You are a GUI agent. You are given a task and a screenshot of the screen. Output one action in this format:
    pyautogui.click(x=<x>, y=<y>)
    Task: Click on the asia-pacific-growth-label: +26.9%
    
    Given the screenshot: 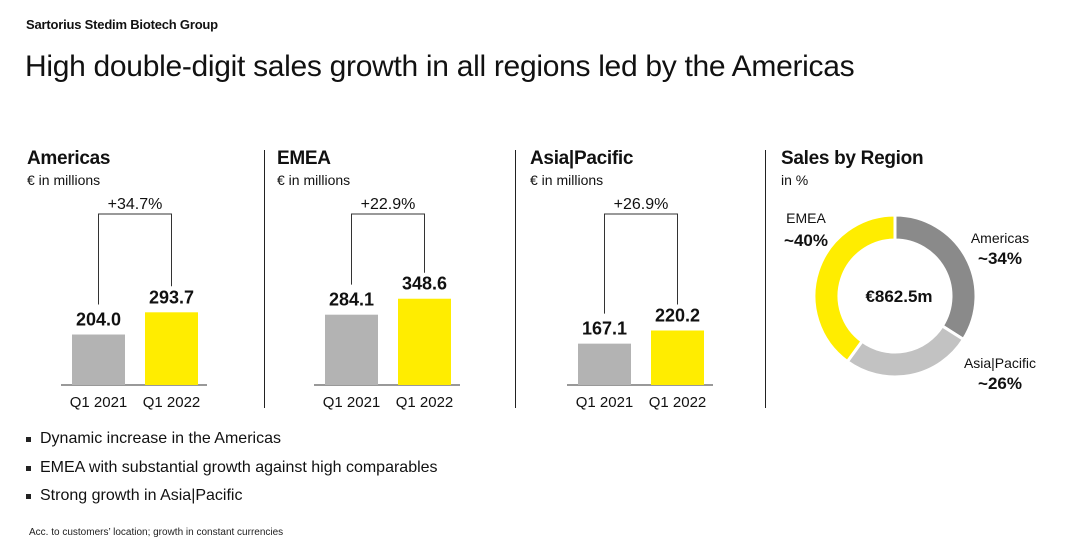 What is the action you would take?
    pyautogui.click(x=641, y=204)
    